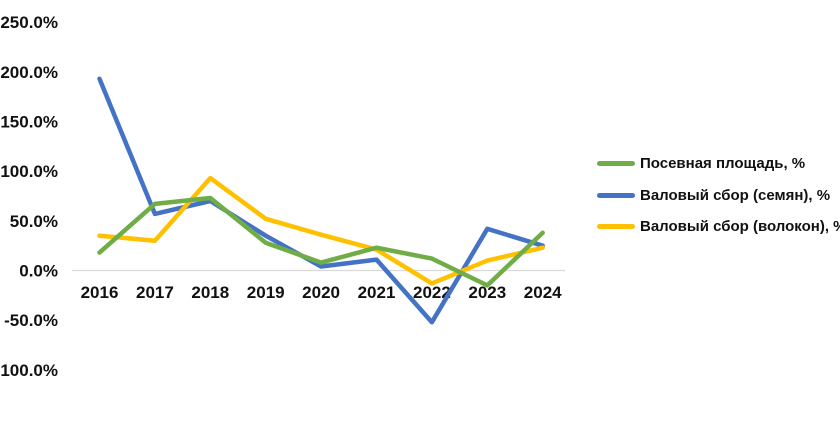  What do you see at coordinates (616, 195) in the screenshot?
I see `legend-swatch-gross-seed-icon` at bounding box center [616, 195].